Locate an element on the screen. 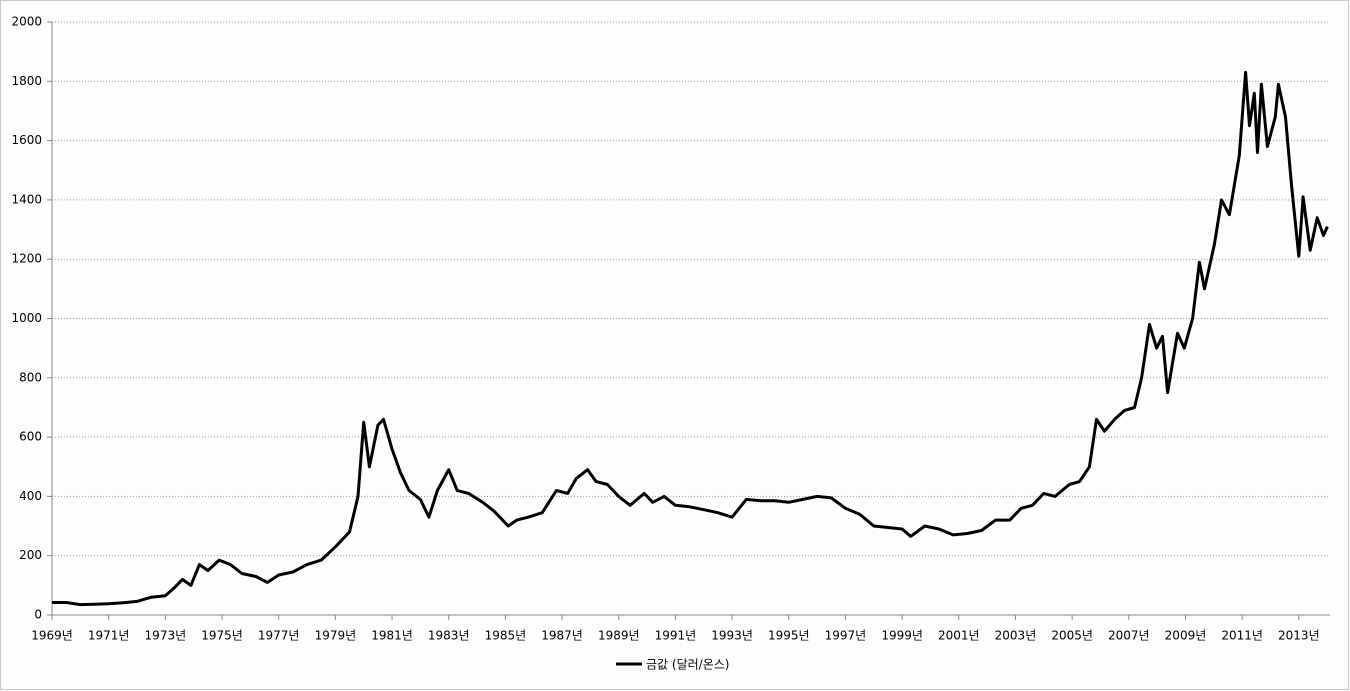  y-tick-label: 2000 is located at coordinates (26, 22).